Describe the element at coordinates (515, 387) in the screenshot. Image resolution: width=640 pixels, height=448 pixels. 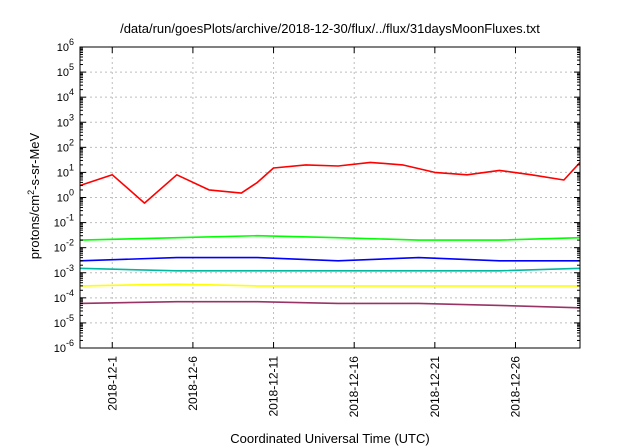
I see `x-tick-label: 2018-12-26` at that location.